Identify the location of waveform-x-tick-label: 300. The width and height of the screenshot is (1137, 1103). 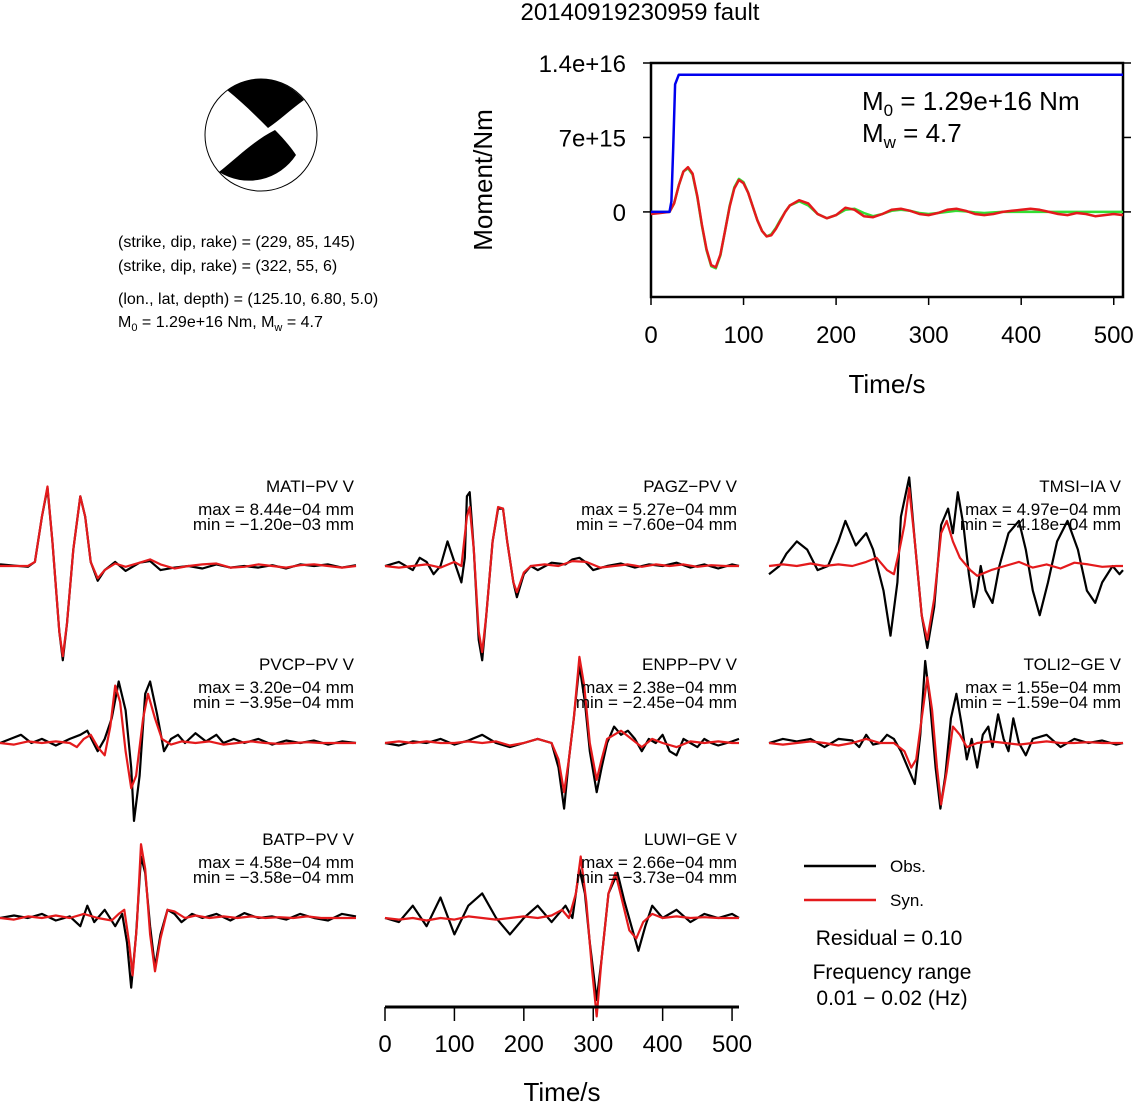
(593, 1044).